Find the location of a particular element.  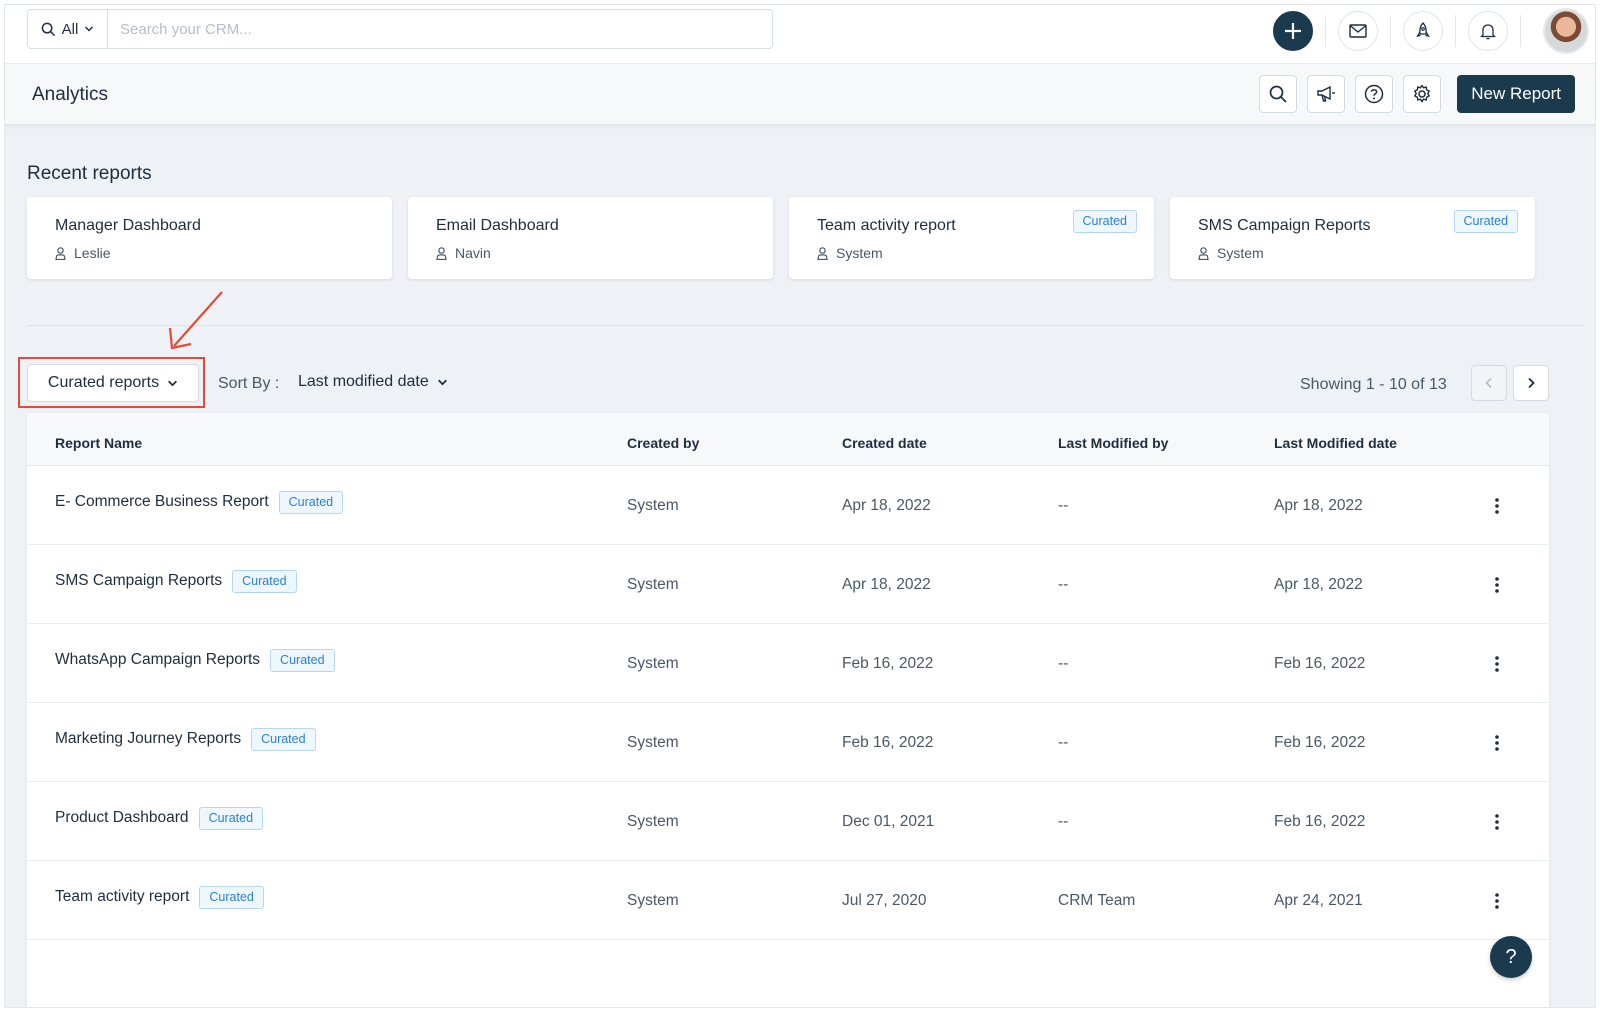

last-modified-date-cell: Feb 16, 2022 is located at coordinates (1320, 742).